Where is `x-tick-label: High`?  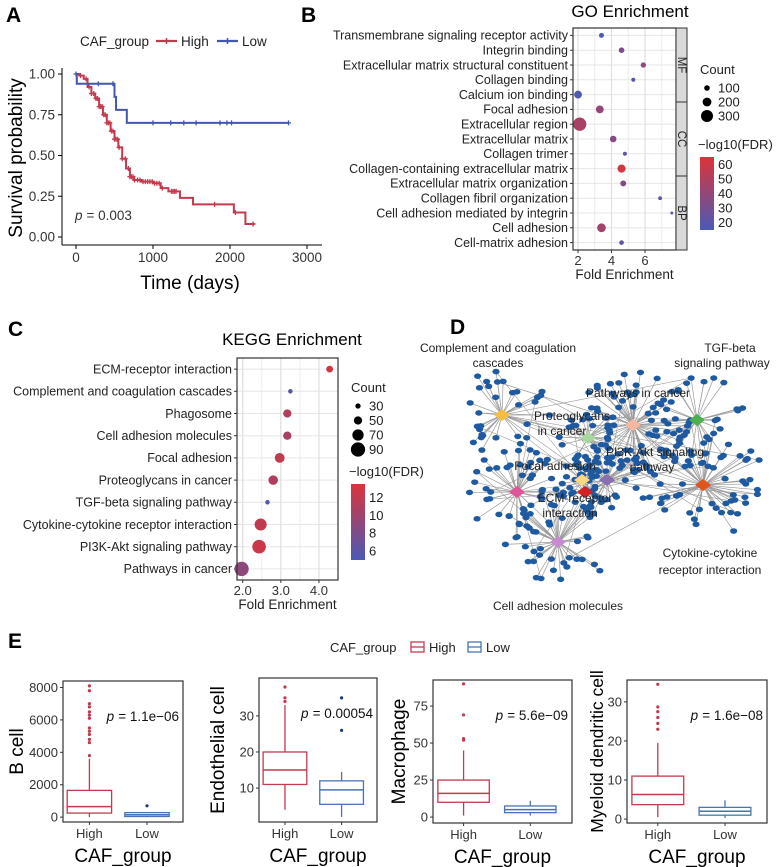 x-tick-label: High is located at coordinates (463, 834).